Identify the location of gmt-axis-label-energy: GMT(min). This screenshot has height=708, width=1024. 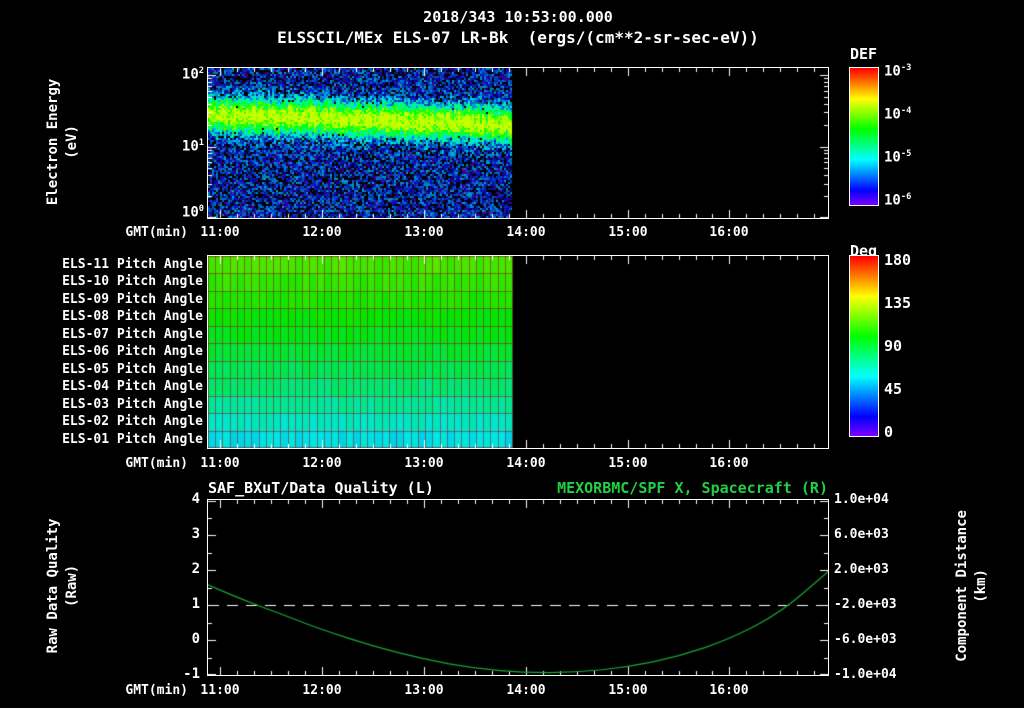
(156, 232).